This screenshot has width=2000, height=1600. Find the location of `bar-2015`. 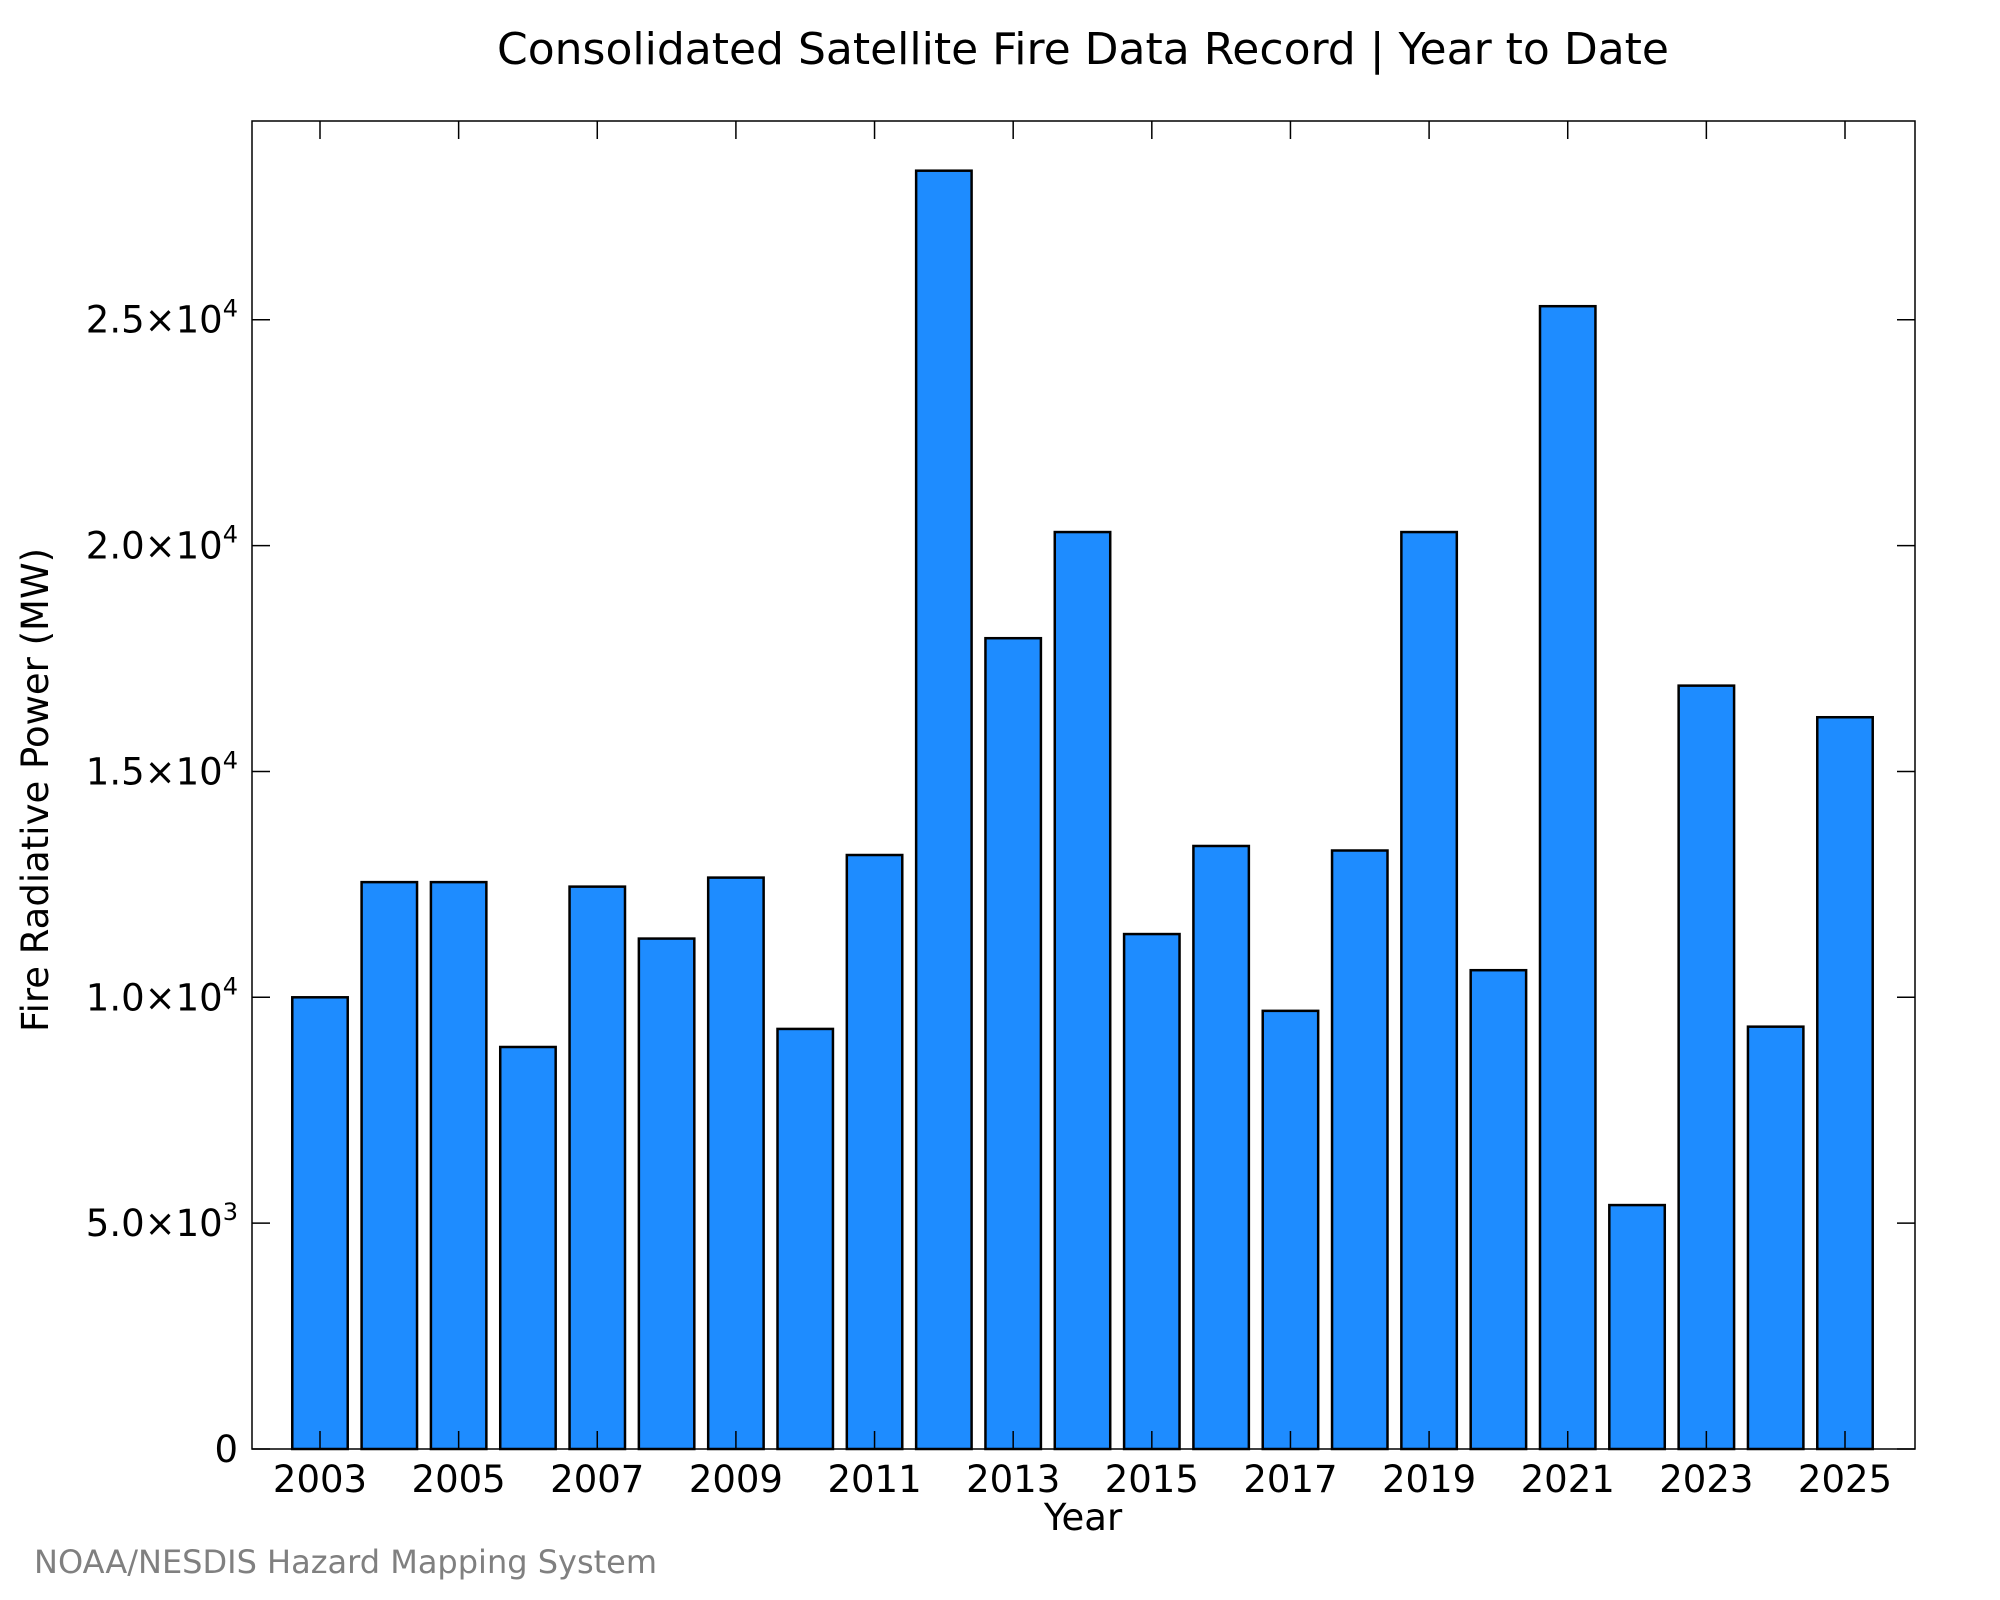

bar-2015 is located at coordinates (1151, 1191).